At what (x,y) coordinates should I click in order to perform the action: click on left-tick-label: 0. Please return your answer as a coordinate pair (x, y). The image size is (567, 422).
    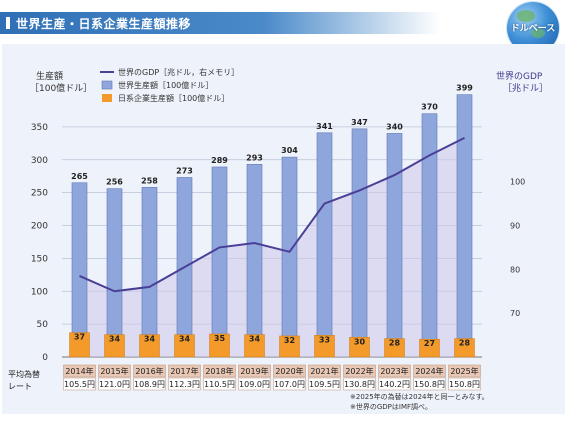
    Looking at the image, I should click on (45, 358).